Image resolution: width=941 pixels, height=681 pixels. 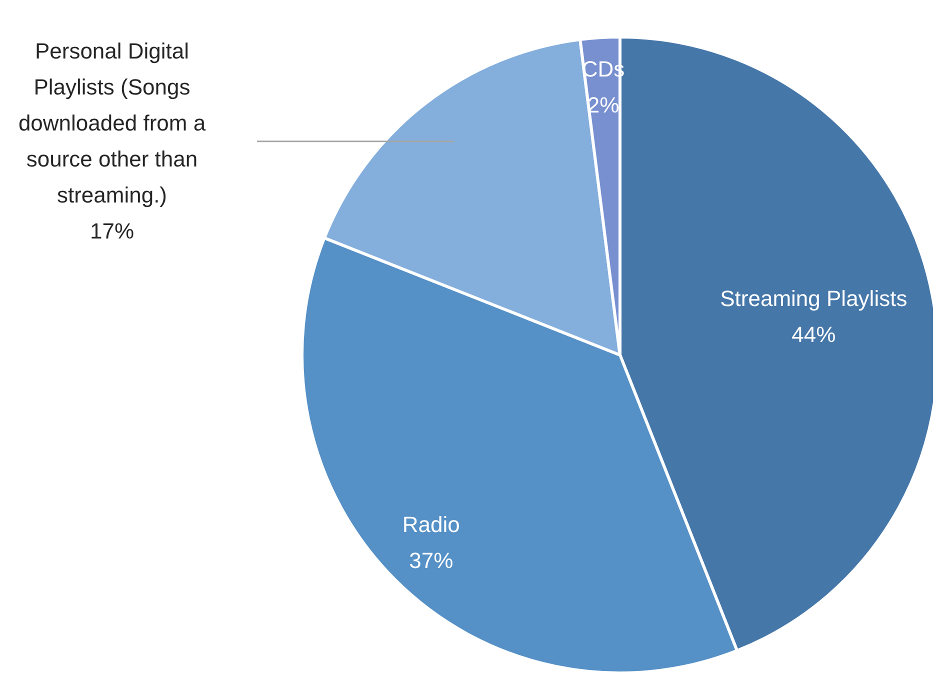 I want to click on data-label: 37%, so click(x=431, y=560).